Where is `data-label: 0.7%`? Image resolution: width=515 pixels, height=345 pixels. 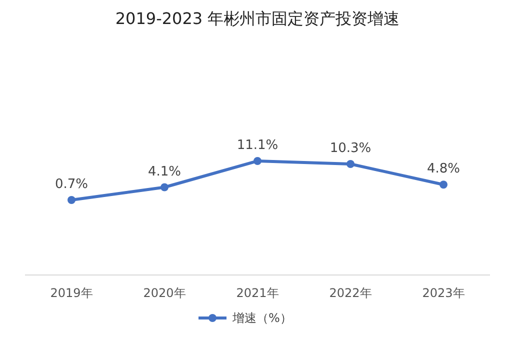
data-label: 0.7% is located at coordinates (71, 184).